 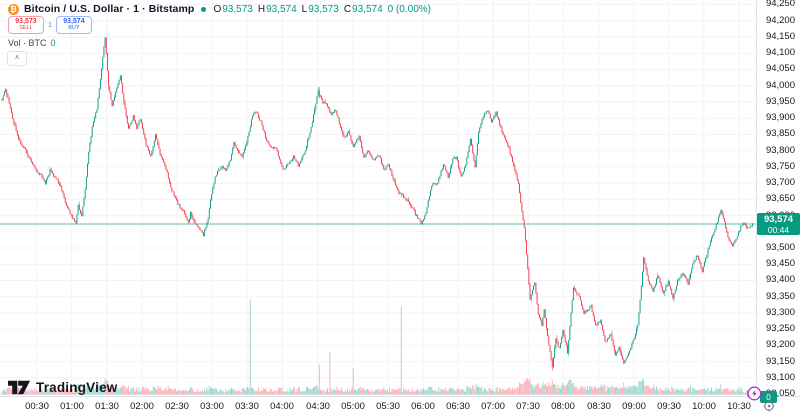 I want to click on price-tick-label: 93,850, so click(x=780, y=133).